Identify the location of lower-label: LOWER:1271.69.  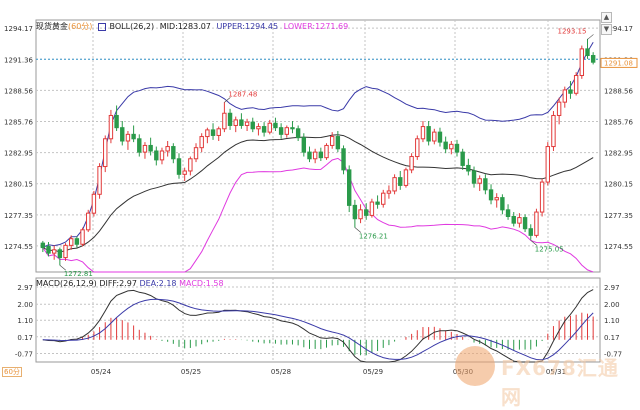
(316, 26).